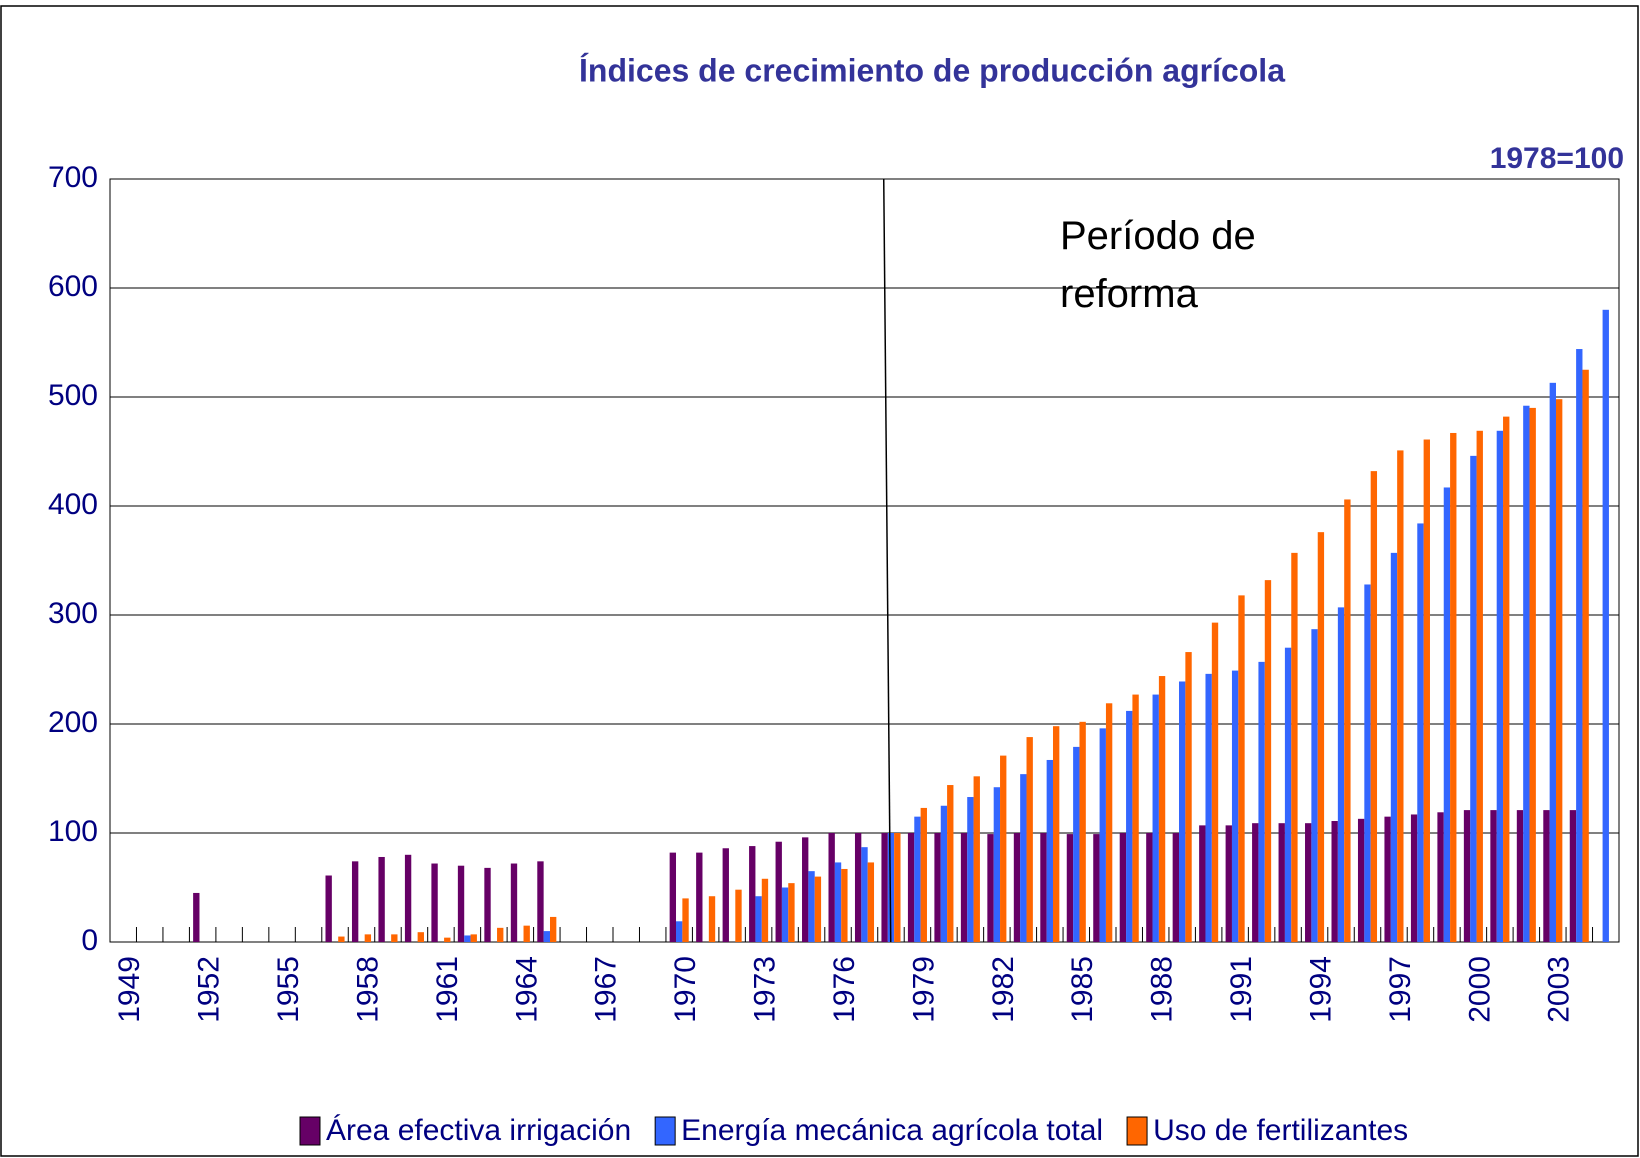 The height and width of the screenshot is (1158, 1640). I want to click on x-tick-label: 1973, so click(765, 989).